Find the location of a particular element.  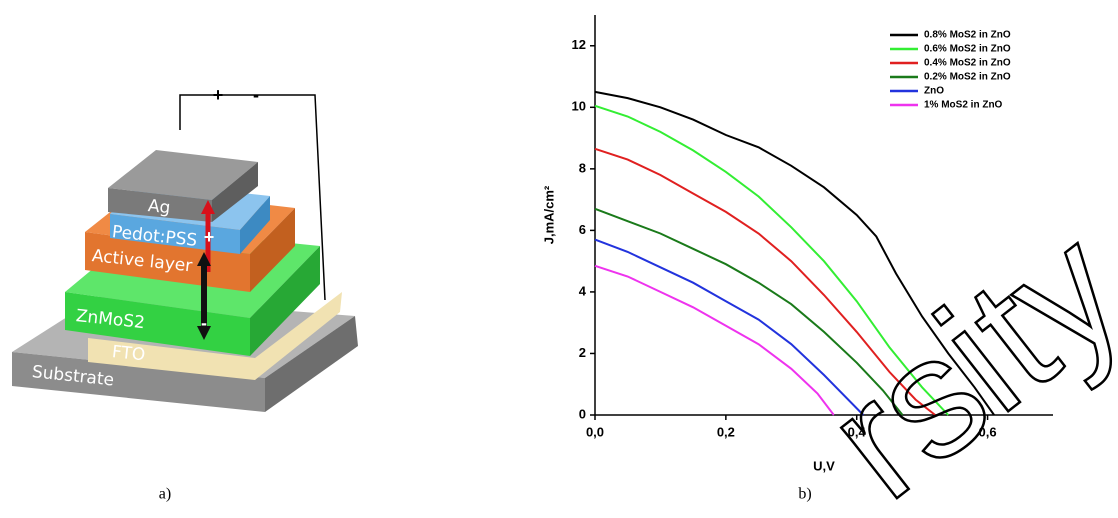

y-tick-label: 6 is located at coordinates (582, 229).